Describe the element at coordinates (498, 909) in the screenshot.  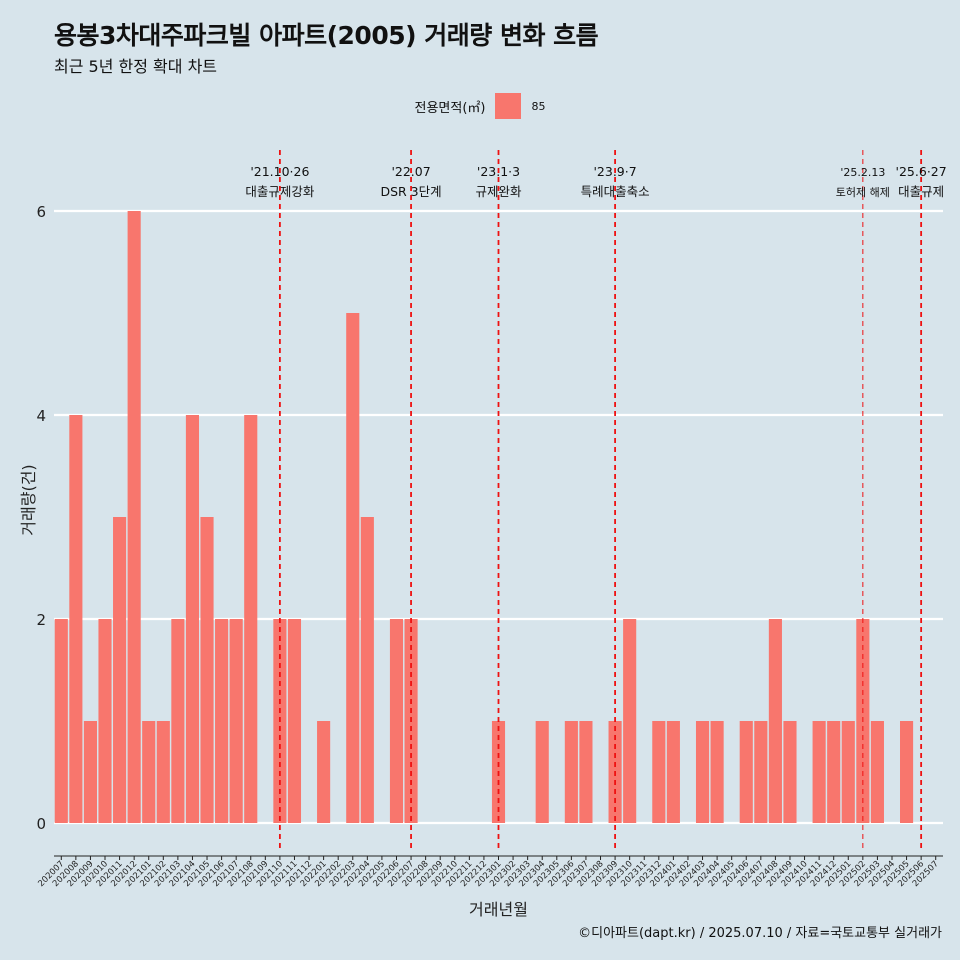
I see `x-axis-title: 거래년월` at that location.